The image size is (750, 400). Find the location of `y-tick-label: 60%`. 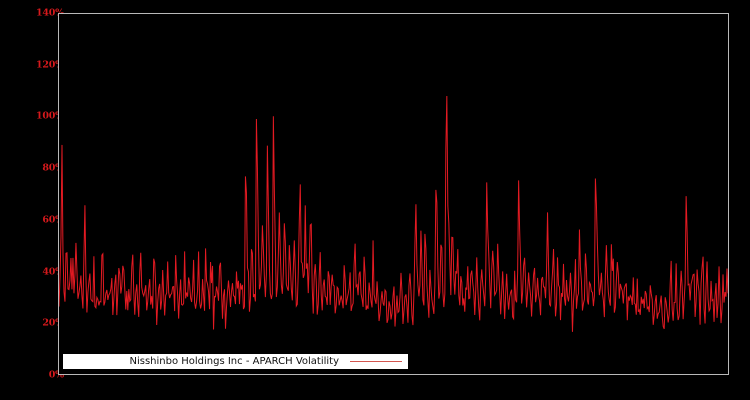

y-tick-label: 60% is located at coordinates (53, 220).